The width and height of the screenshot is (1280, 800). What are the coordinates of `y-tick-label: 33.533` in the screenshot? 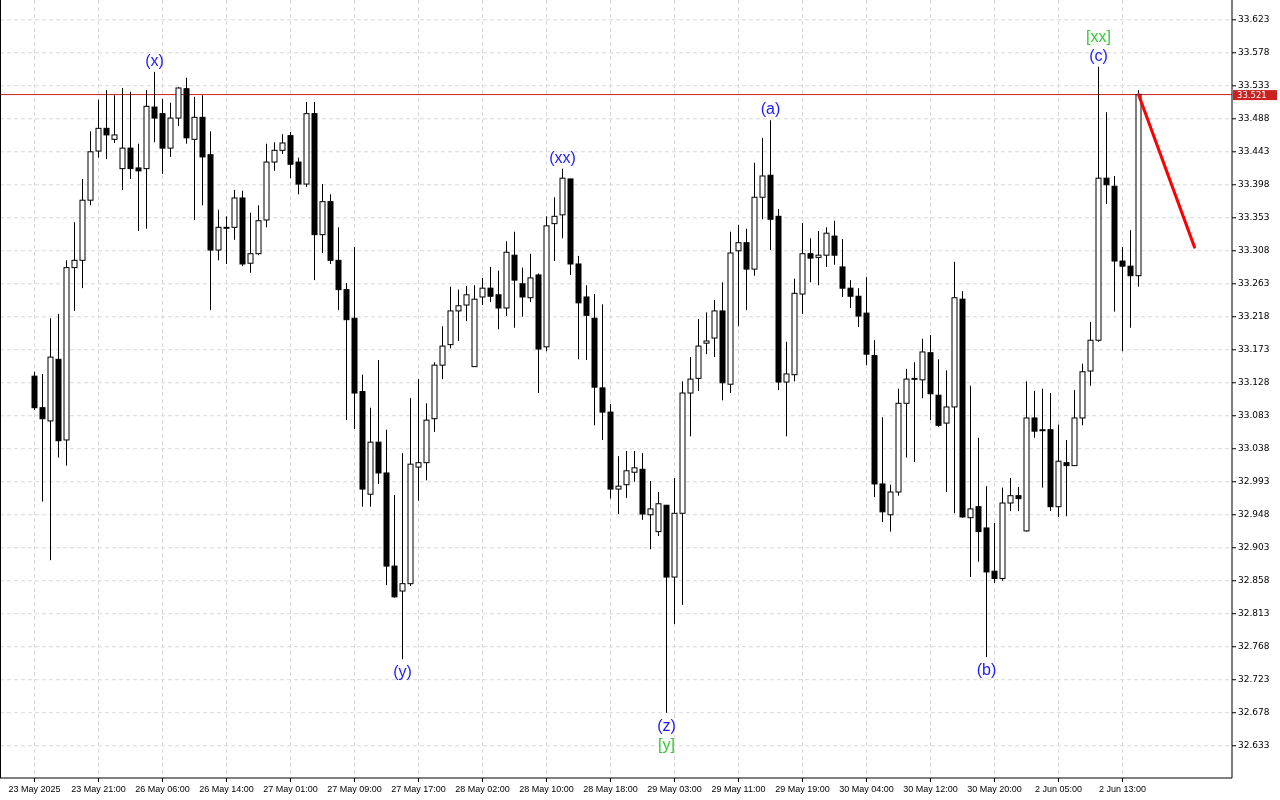 It's located at (1254, 85).